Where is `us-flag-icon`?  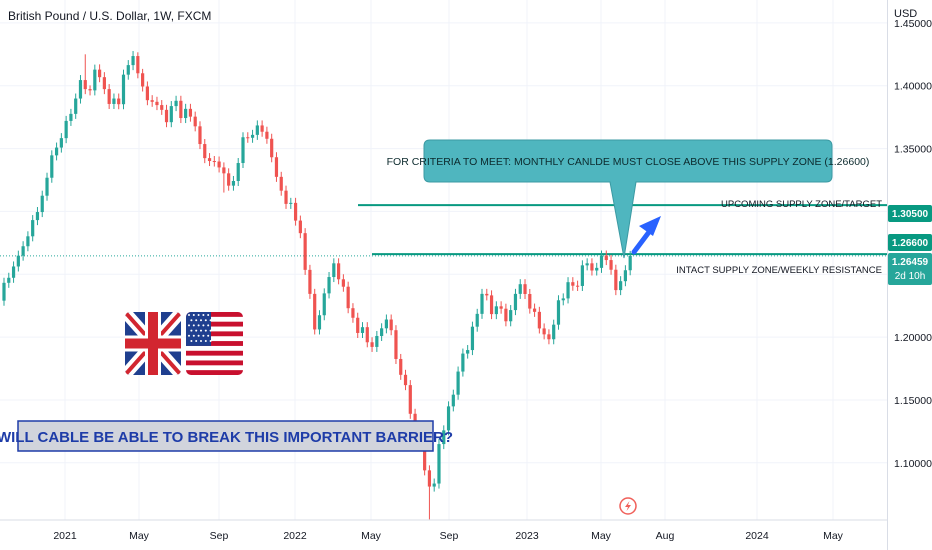 us-flag-icon is located at coordinates (214, 343).